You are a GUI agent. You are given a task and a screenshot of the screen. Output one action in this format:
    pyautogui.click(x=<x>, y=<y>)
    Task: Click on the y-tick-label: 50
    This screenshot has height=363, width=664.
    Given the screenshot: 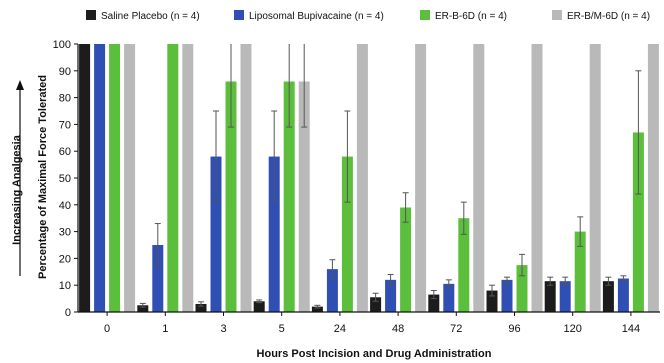 What is the action you would take?
    pyautogui.click(x=65, y=179)
    